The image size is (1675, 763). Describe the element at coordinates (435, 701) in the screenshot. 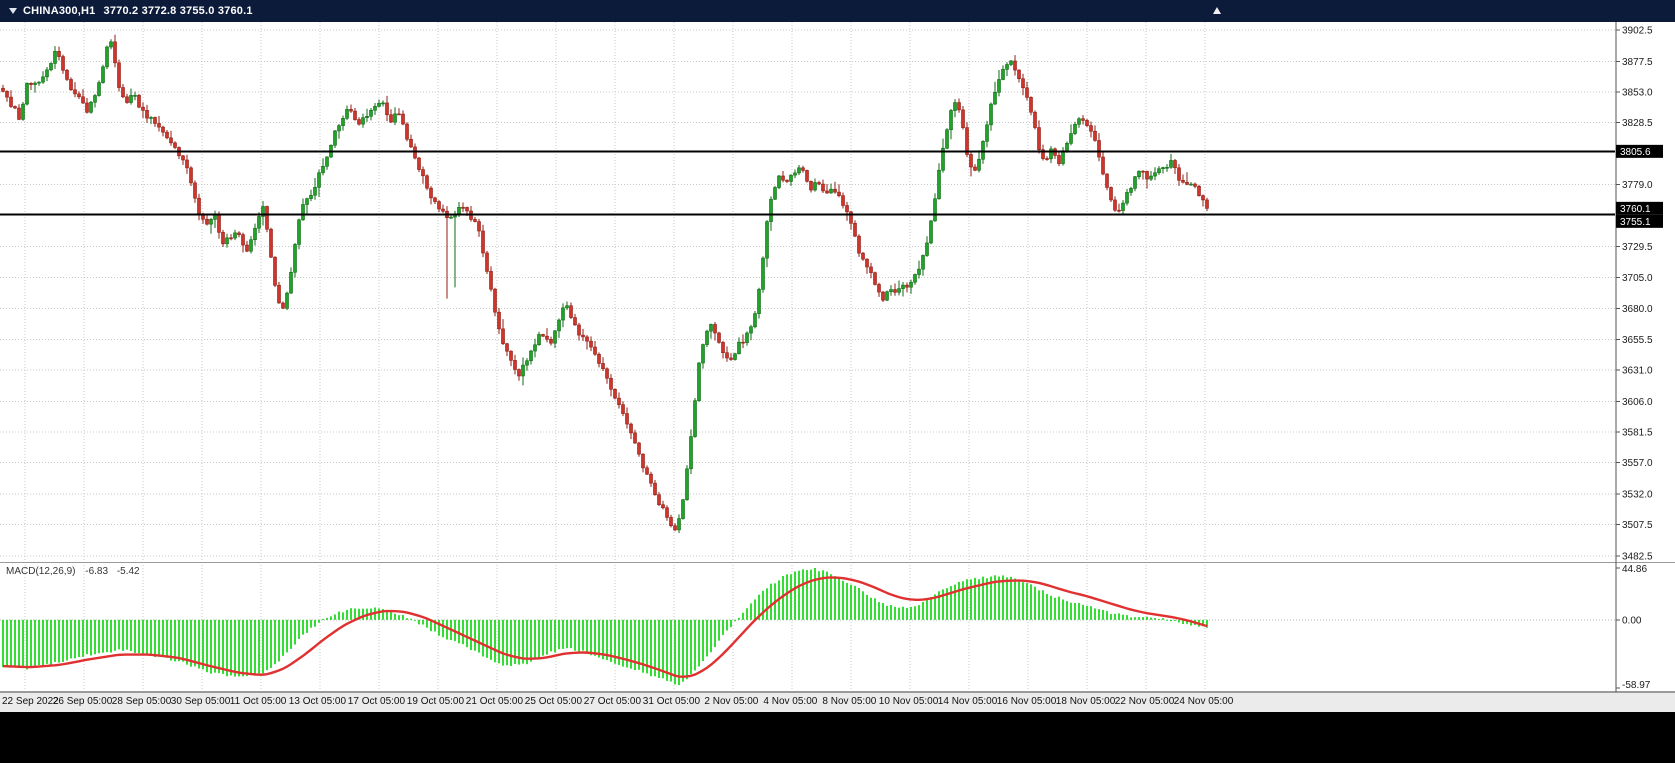

I see `time-axis-label: 19 Oct 05:00` at that location.